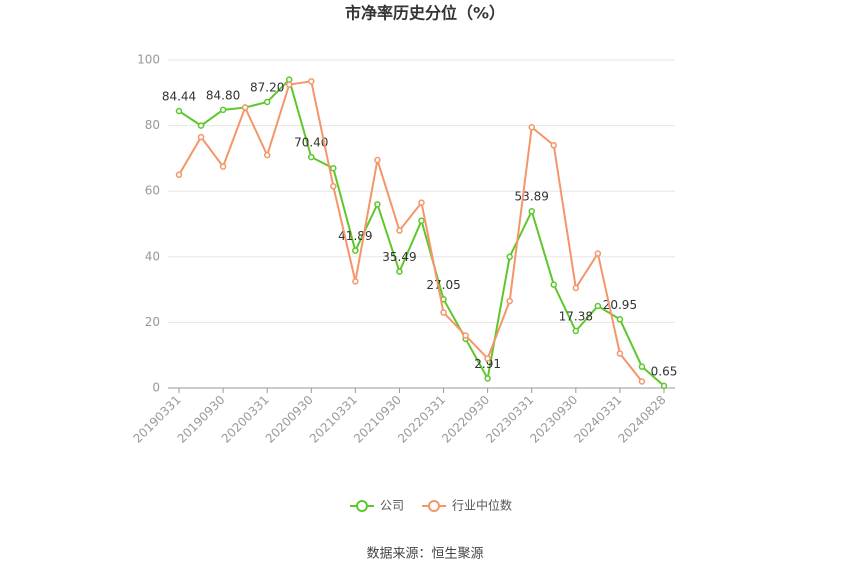 The height and width of the screenshot is (579, 850). What do you see at coordinates (223, 95) in the screenshot?
I see `data-label: 84.80` at bounding box center [223, 95].